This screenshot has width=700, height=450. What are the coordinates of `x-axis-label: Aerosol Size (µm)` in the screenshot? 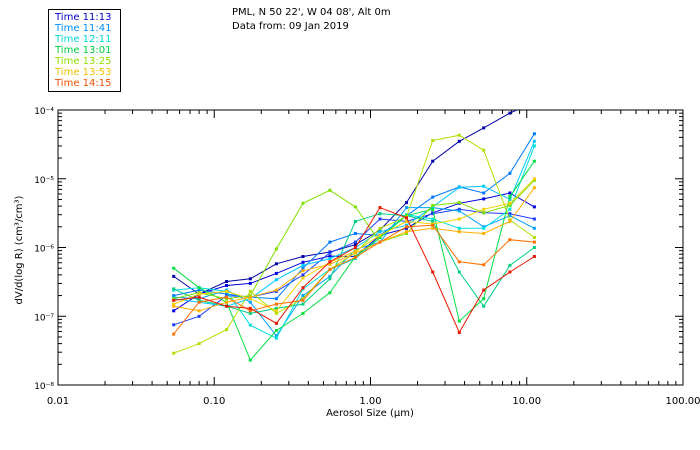 It's located at (370, 413).